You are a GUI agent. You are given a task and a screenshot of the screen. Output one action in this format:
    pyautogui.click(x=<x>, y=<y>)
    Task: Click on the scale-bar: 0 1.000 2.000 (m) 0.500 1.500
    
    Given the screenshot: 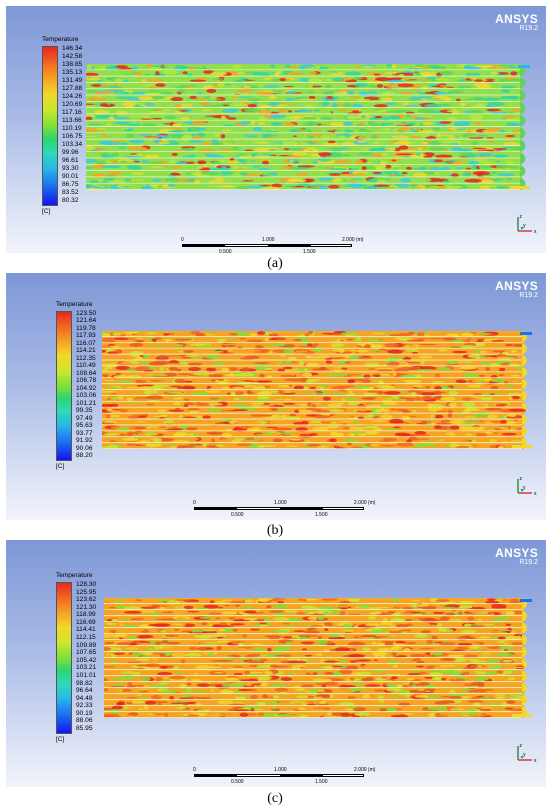 What is the action you would take?
    pyautogui.click(x=284, y=510)
    